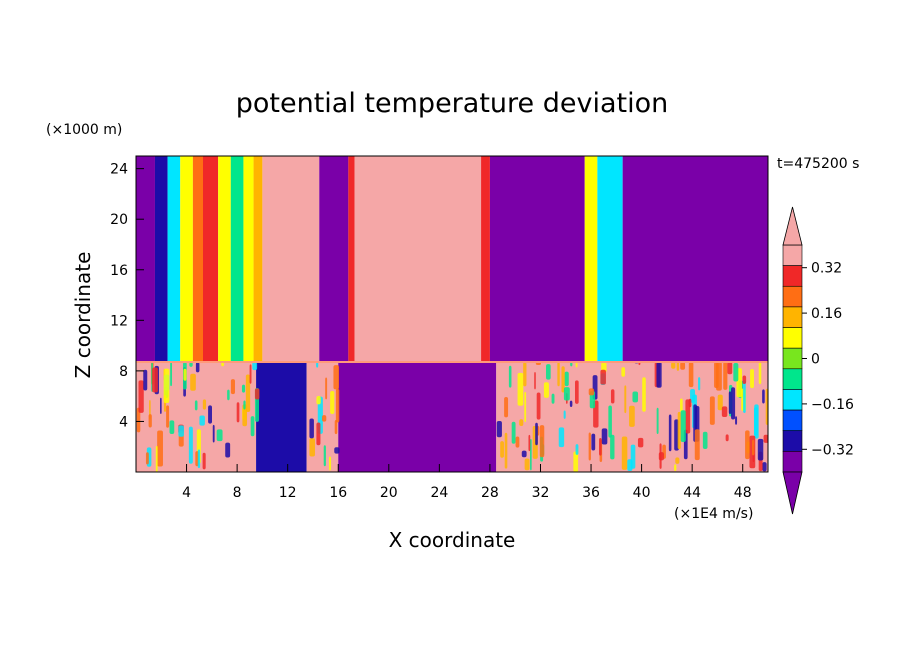  What do you see at coordinates (127, 296) in the screenshot?
I see `y-axis: 4 8 12 16 20 24` at bounding box center [127, 296].